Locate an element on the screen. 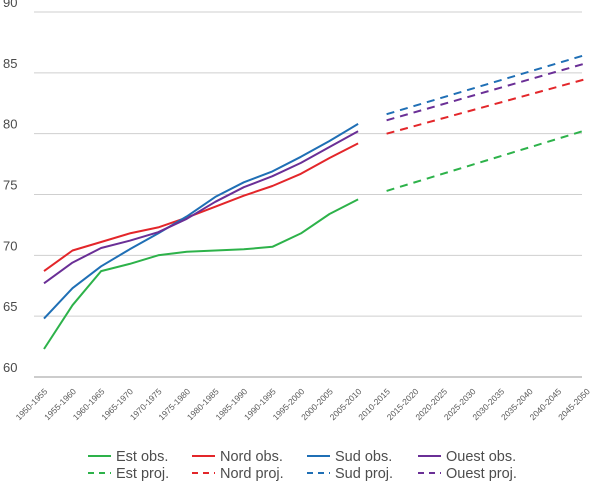 Image resolution: width=600 pixels, height=488 pixels. y-tick-label: 70 is located at coordinates (10, 245).